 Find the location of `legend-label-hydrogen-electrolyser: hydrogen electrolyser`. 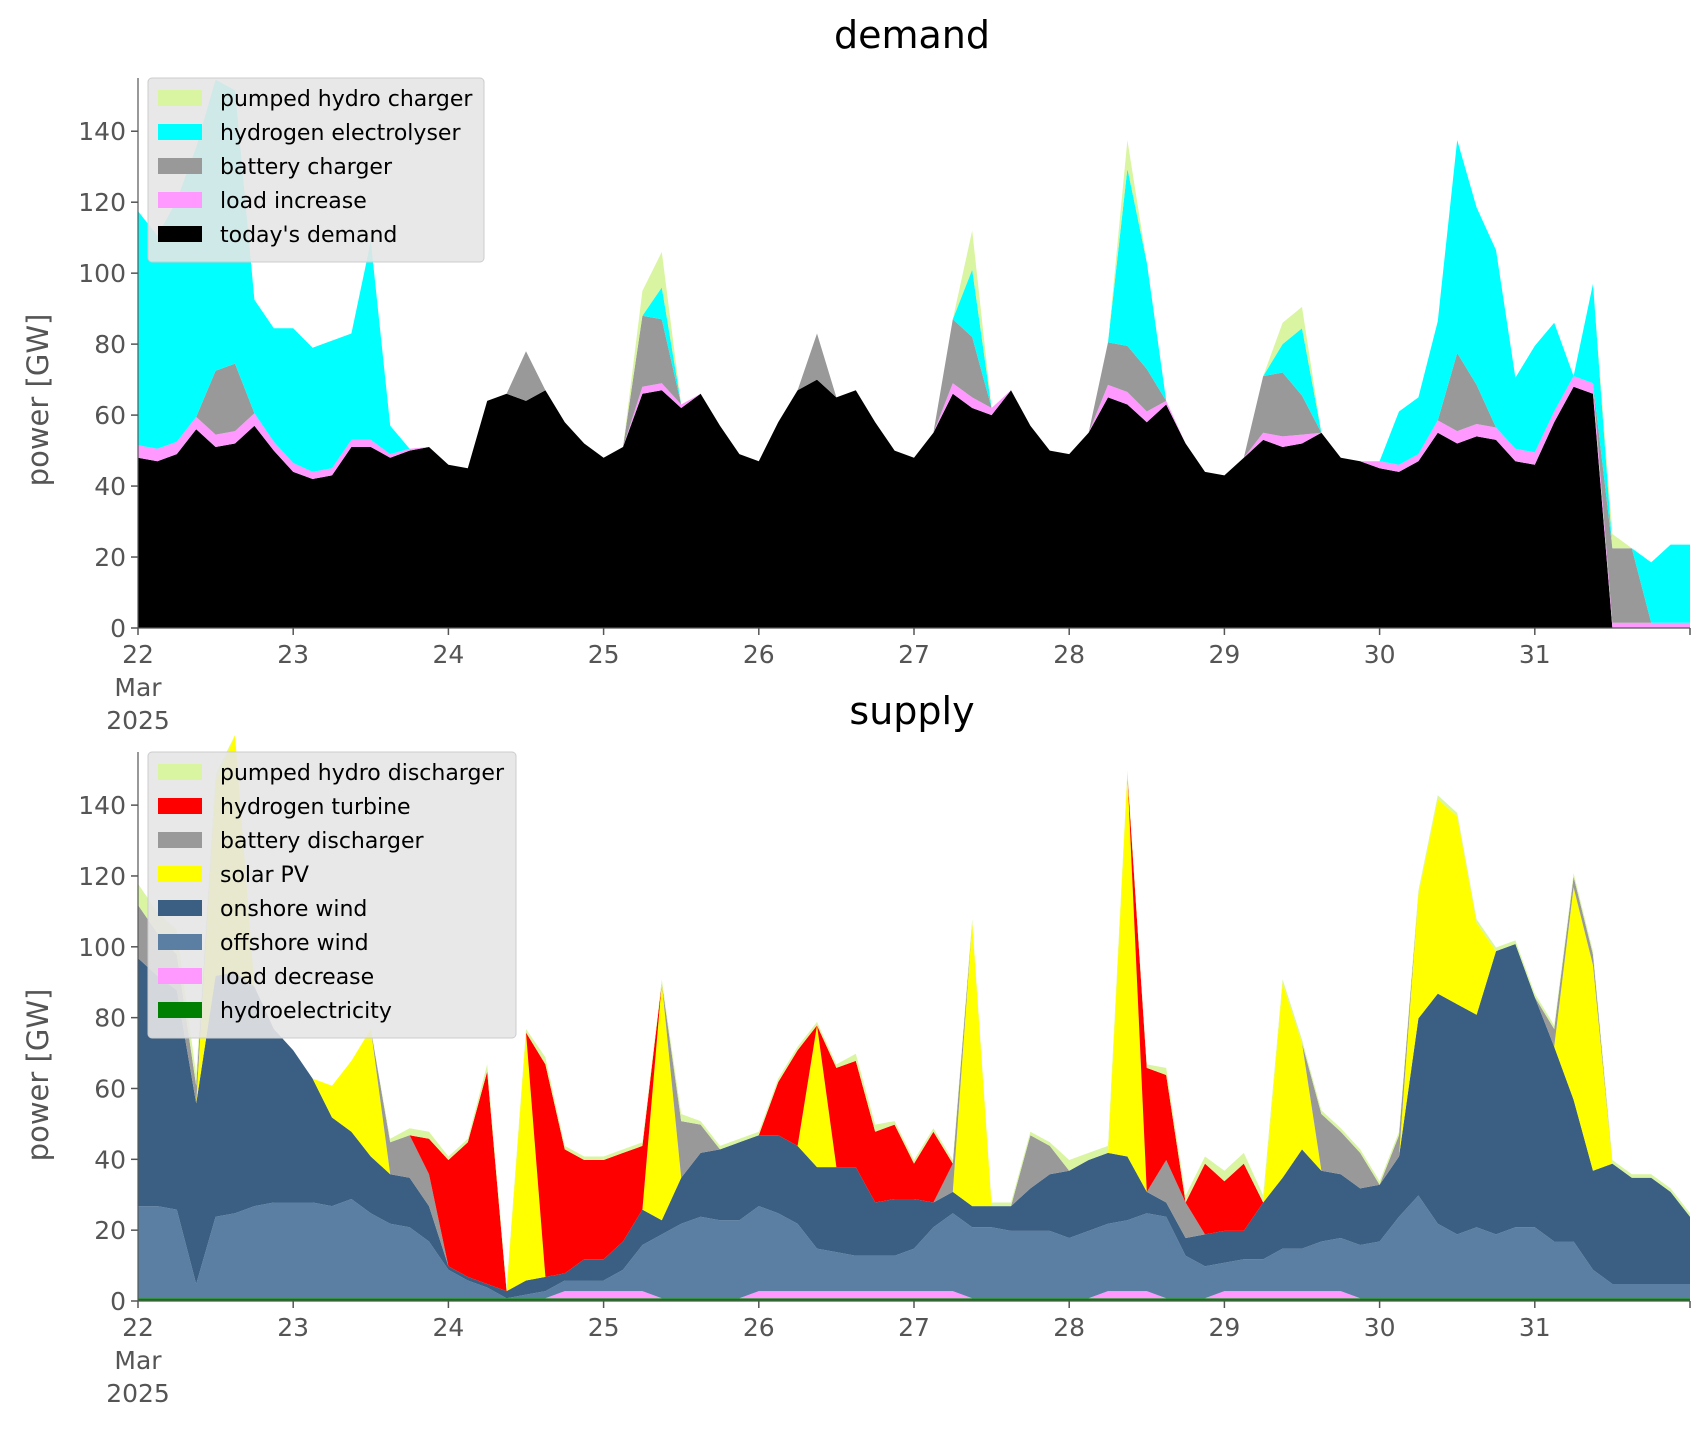

legend-label-hydrogen-electrolyser: hydrogen electrolyser is located at coordinates (340, 133).